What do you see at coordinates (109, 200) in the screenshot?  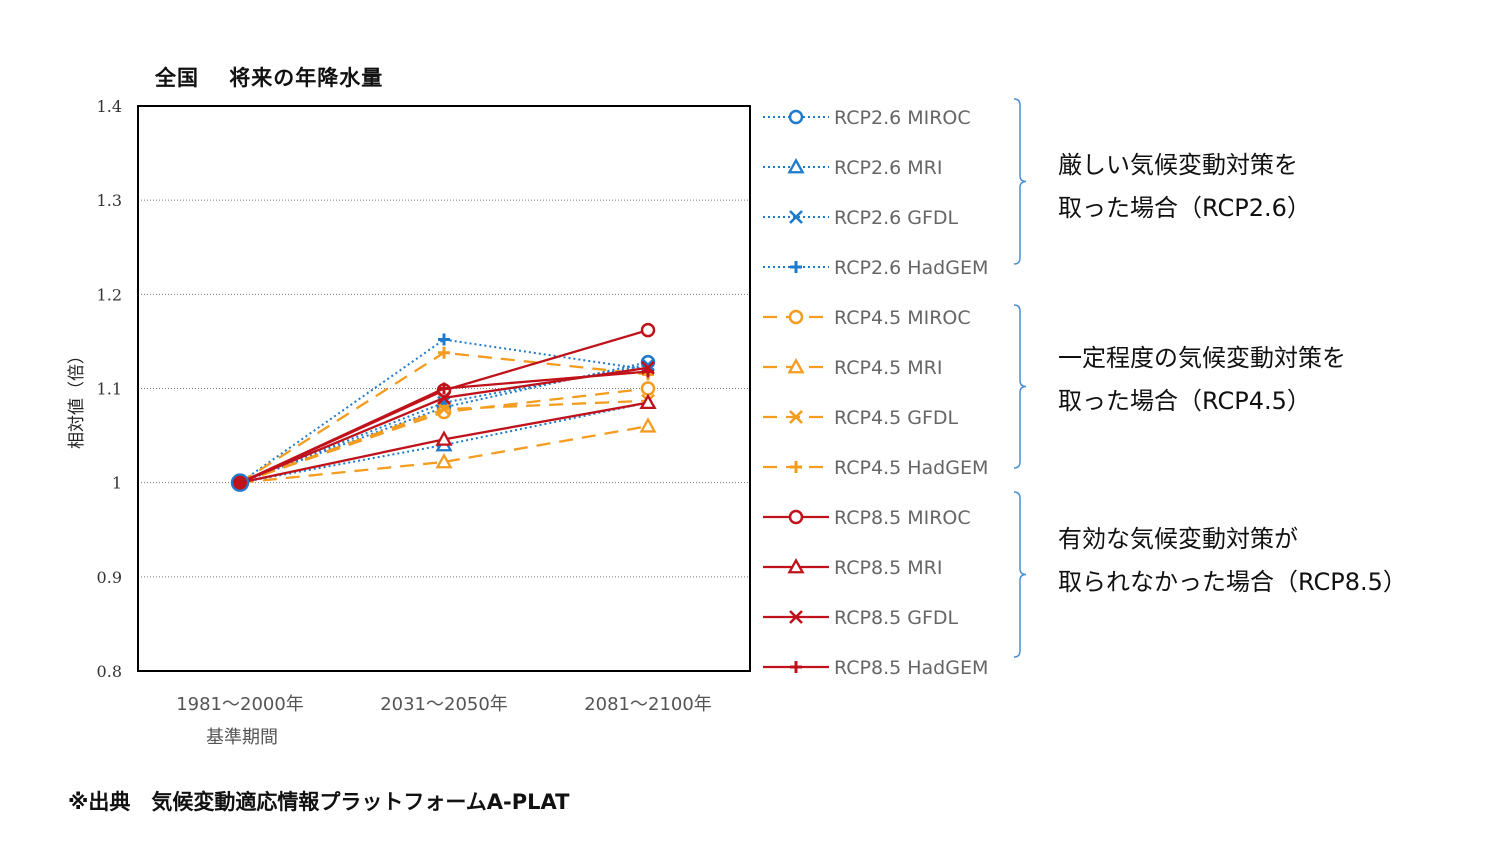 I see `y-tick-label: 1.3` at bounding box center [109, 200].